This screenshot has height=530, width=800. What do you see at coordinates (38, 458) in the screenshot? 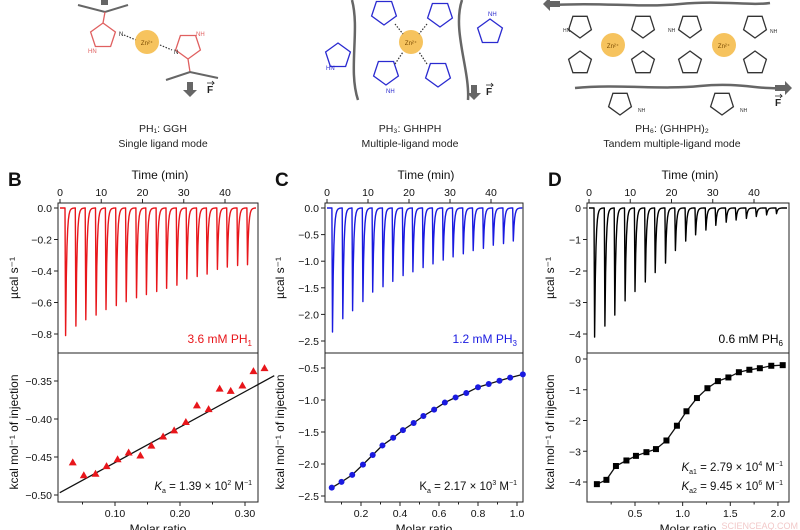
I see `y-tick-label: −0.45` at bounding box center [38, 458].